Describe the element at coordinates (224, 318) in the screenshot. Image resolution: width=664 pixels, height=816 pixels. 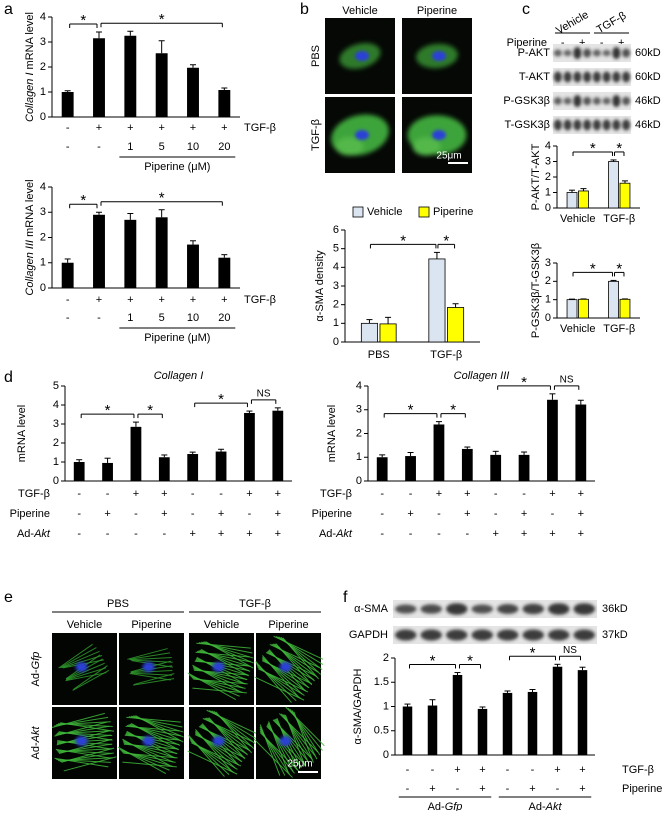
I see `condition-mark: 20` at that location.